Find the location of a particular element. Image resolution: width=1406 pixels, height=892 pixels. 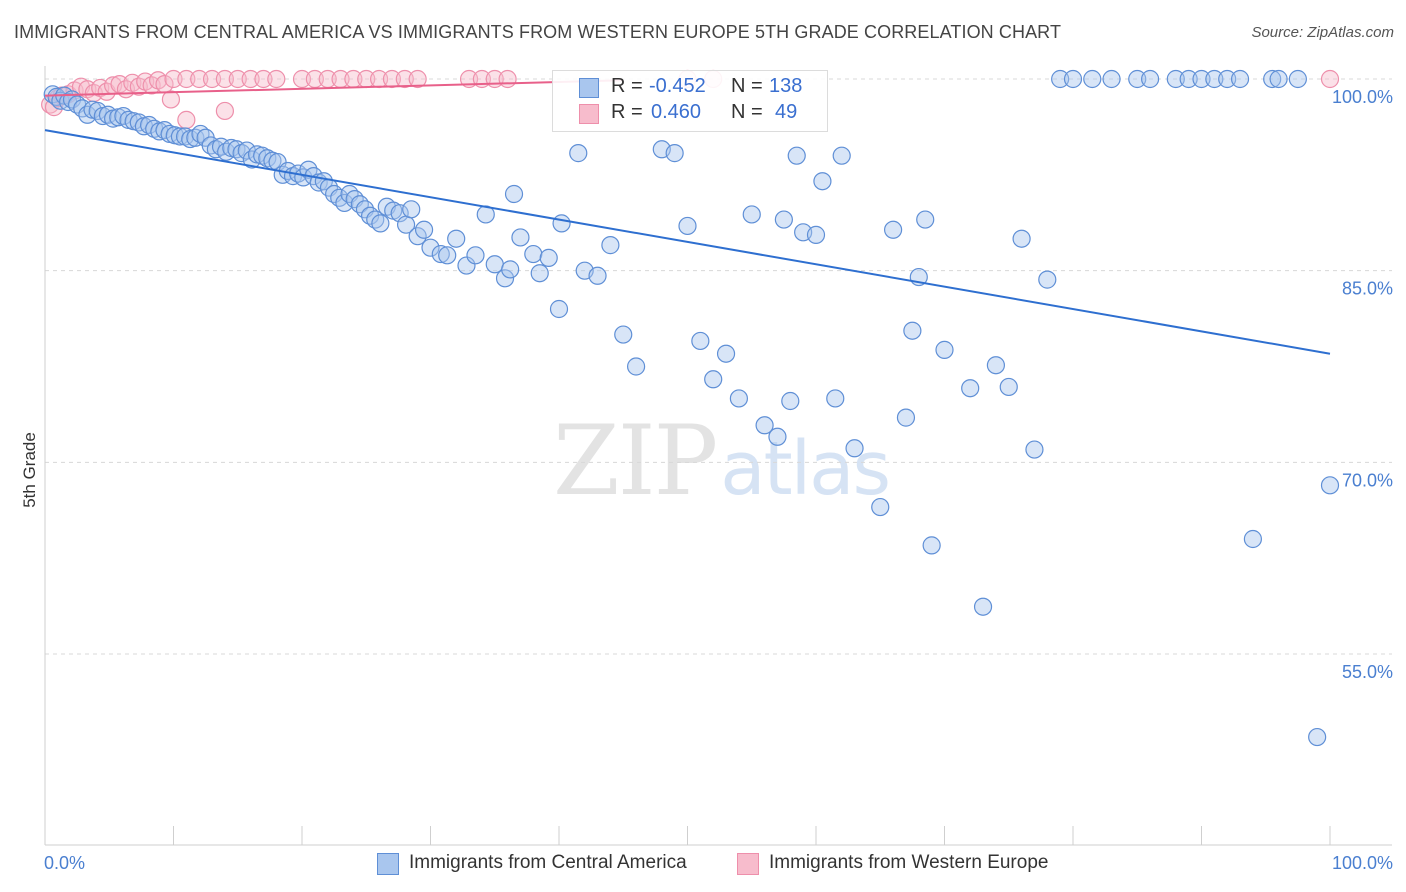

bottom-legend-swatch-blue is located at coordinates (388, 864).